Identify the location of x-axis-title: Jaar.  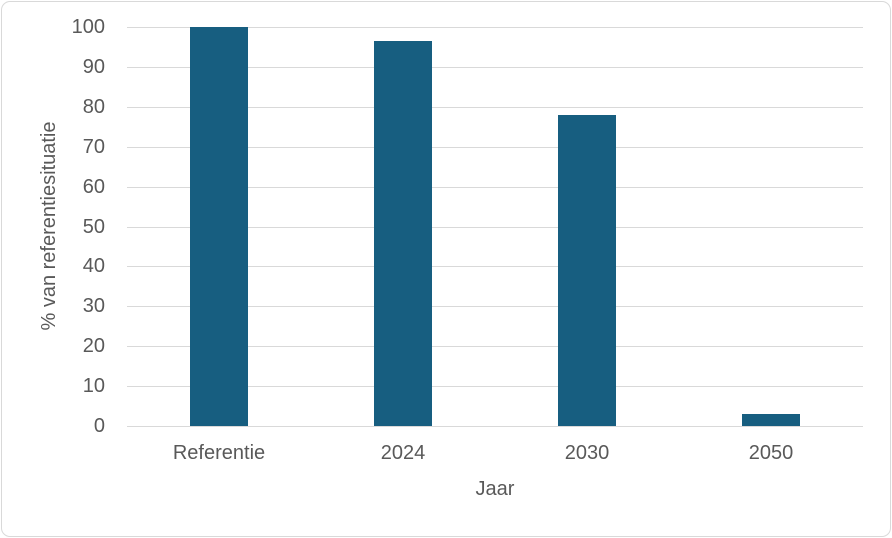
(495, 489).